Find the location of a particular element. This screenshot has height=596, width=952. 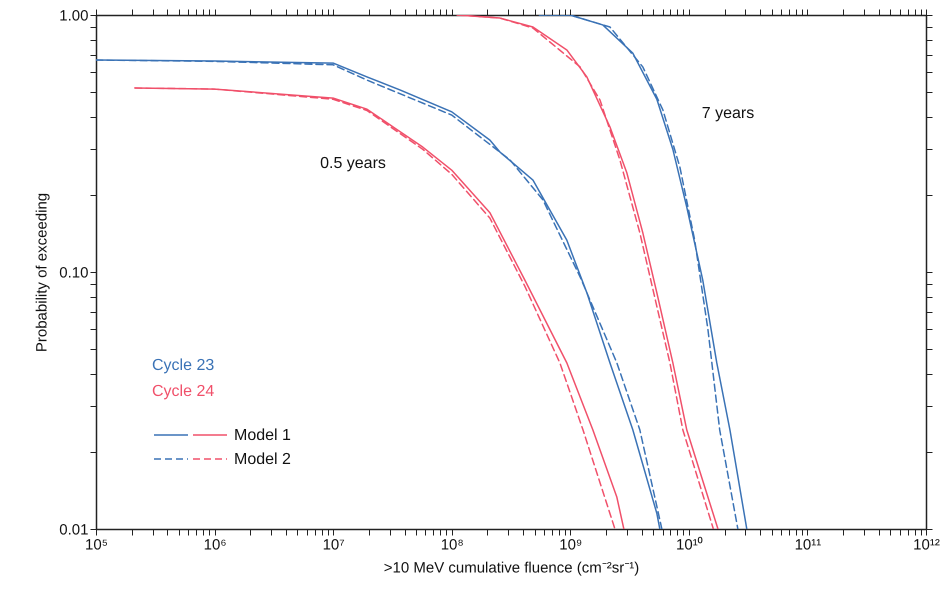

y-tick-label: 0.10 is located at coordinates (73, 273).